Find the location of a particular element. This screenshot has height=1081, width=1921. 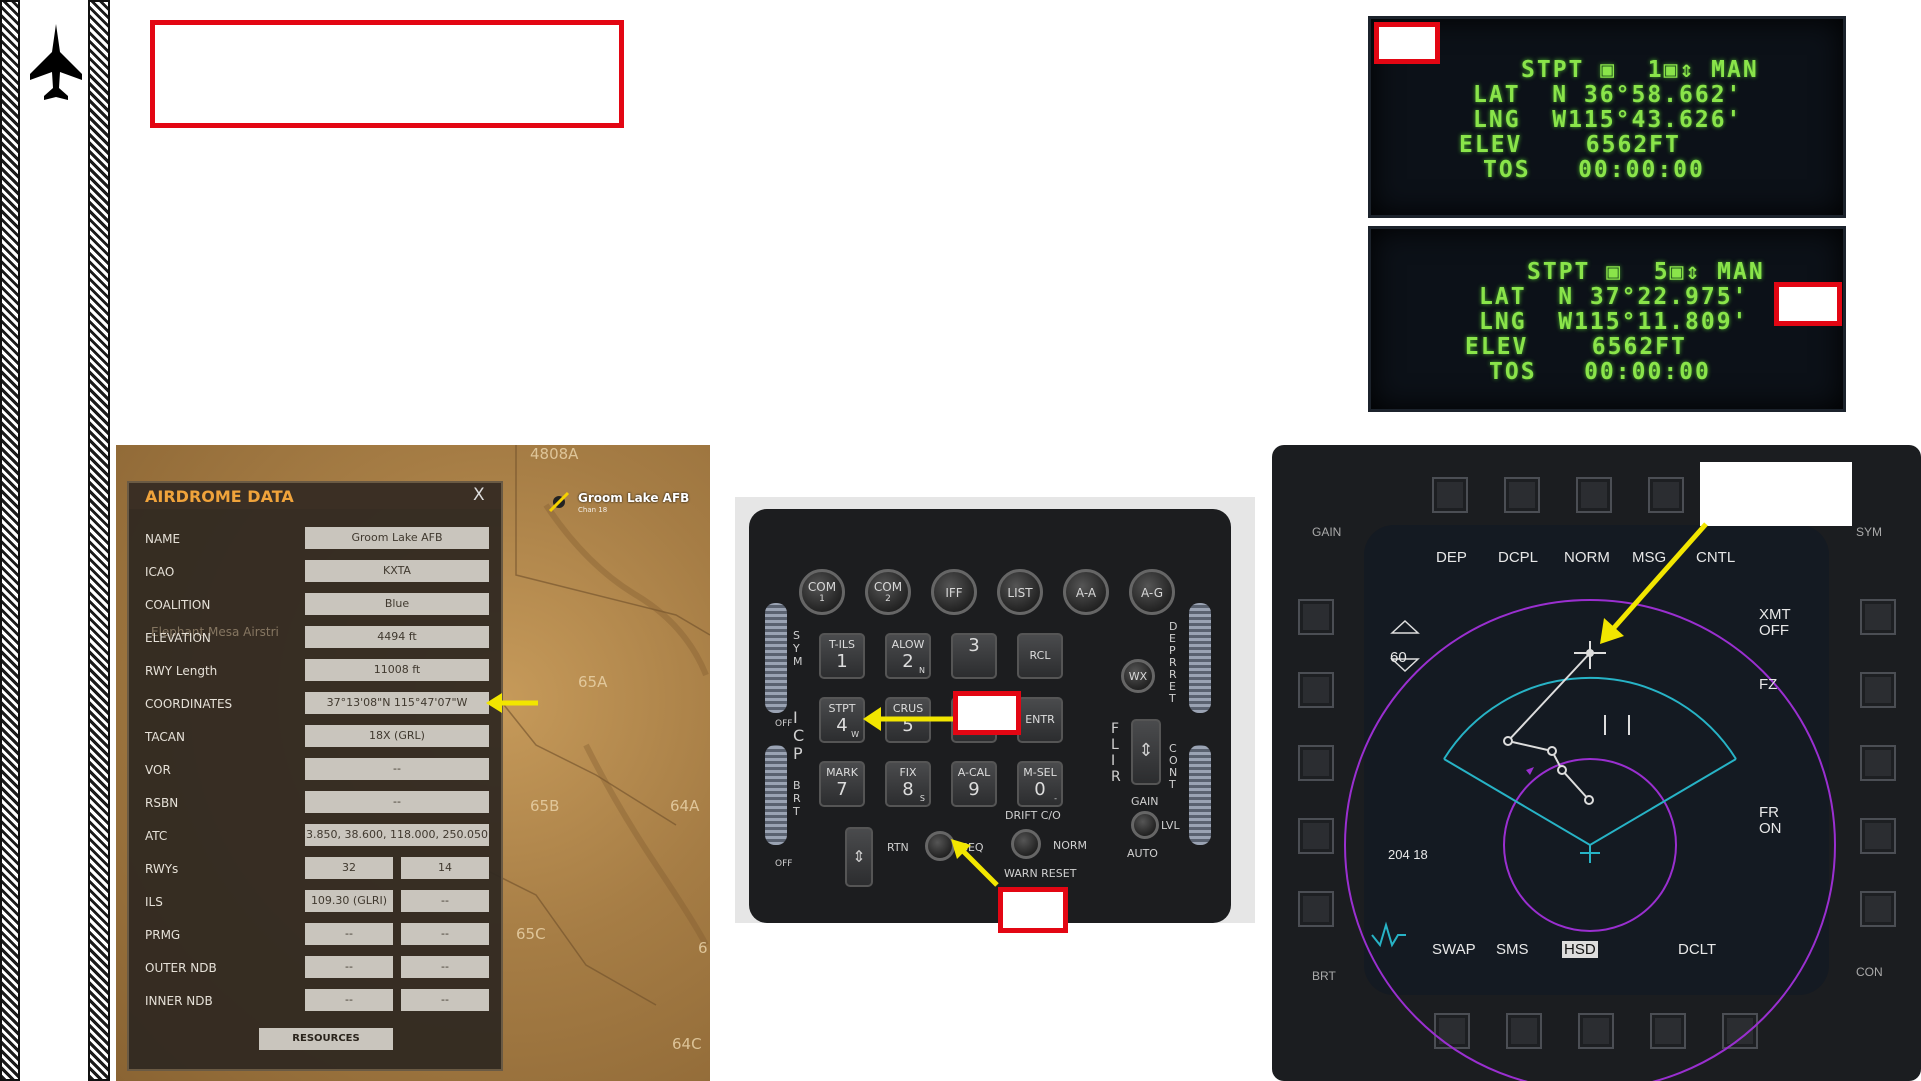

map-label-6: 6 is located at coordinates (703, 948).